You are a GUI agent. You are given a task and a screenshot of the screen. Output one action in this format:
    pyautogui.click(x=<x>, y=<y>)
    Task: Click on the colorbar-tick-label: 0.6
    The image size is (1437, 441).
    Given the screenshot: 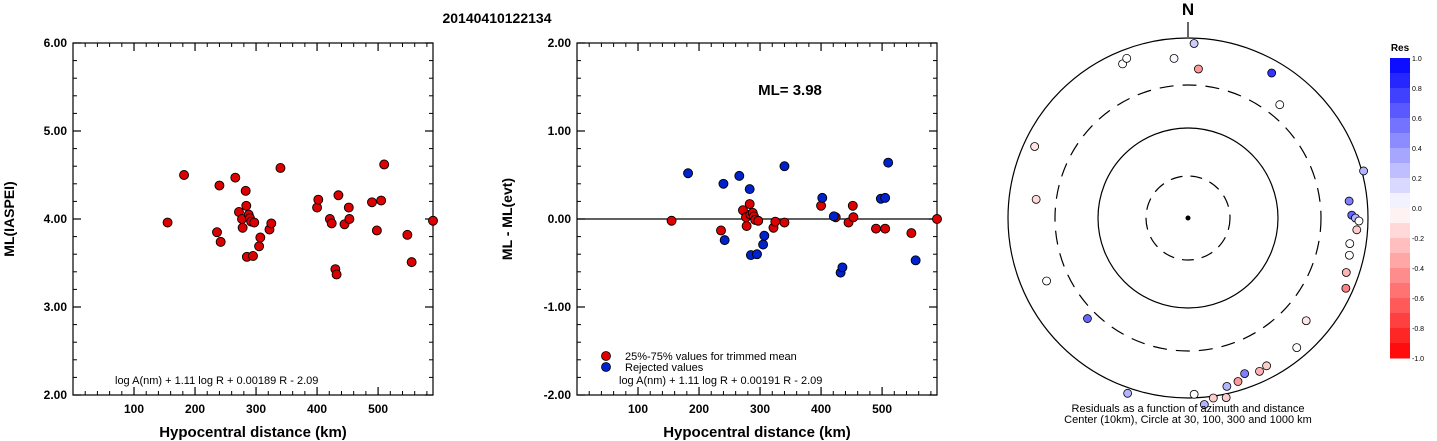 What is the action you would take?
    pyautogui.click(x=1417, y=119)
    